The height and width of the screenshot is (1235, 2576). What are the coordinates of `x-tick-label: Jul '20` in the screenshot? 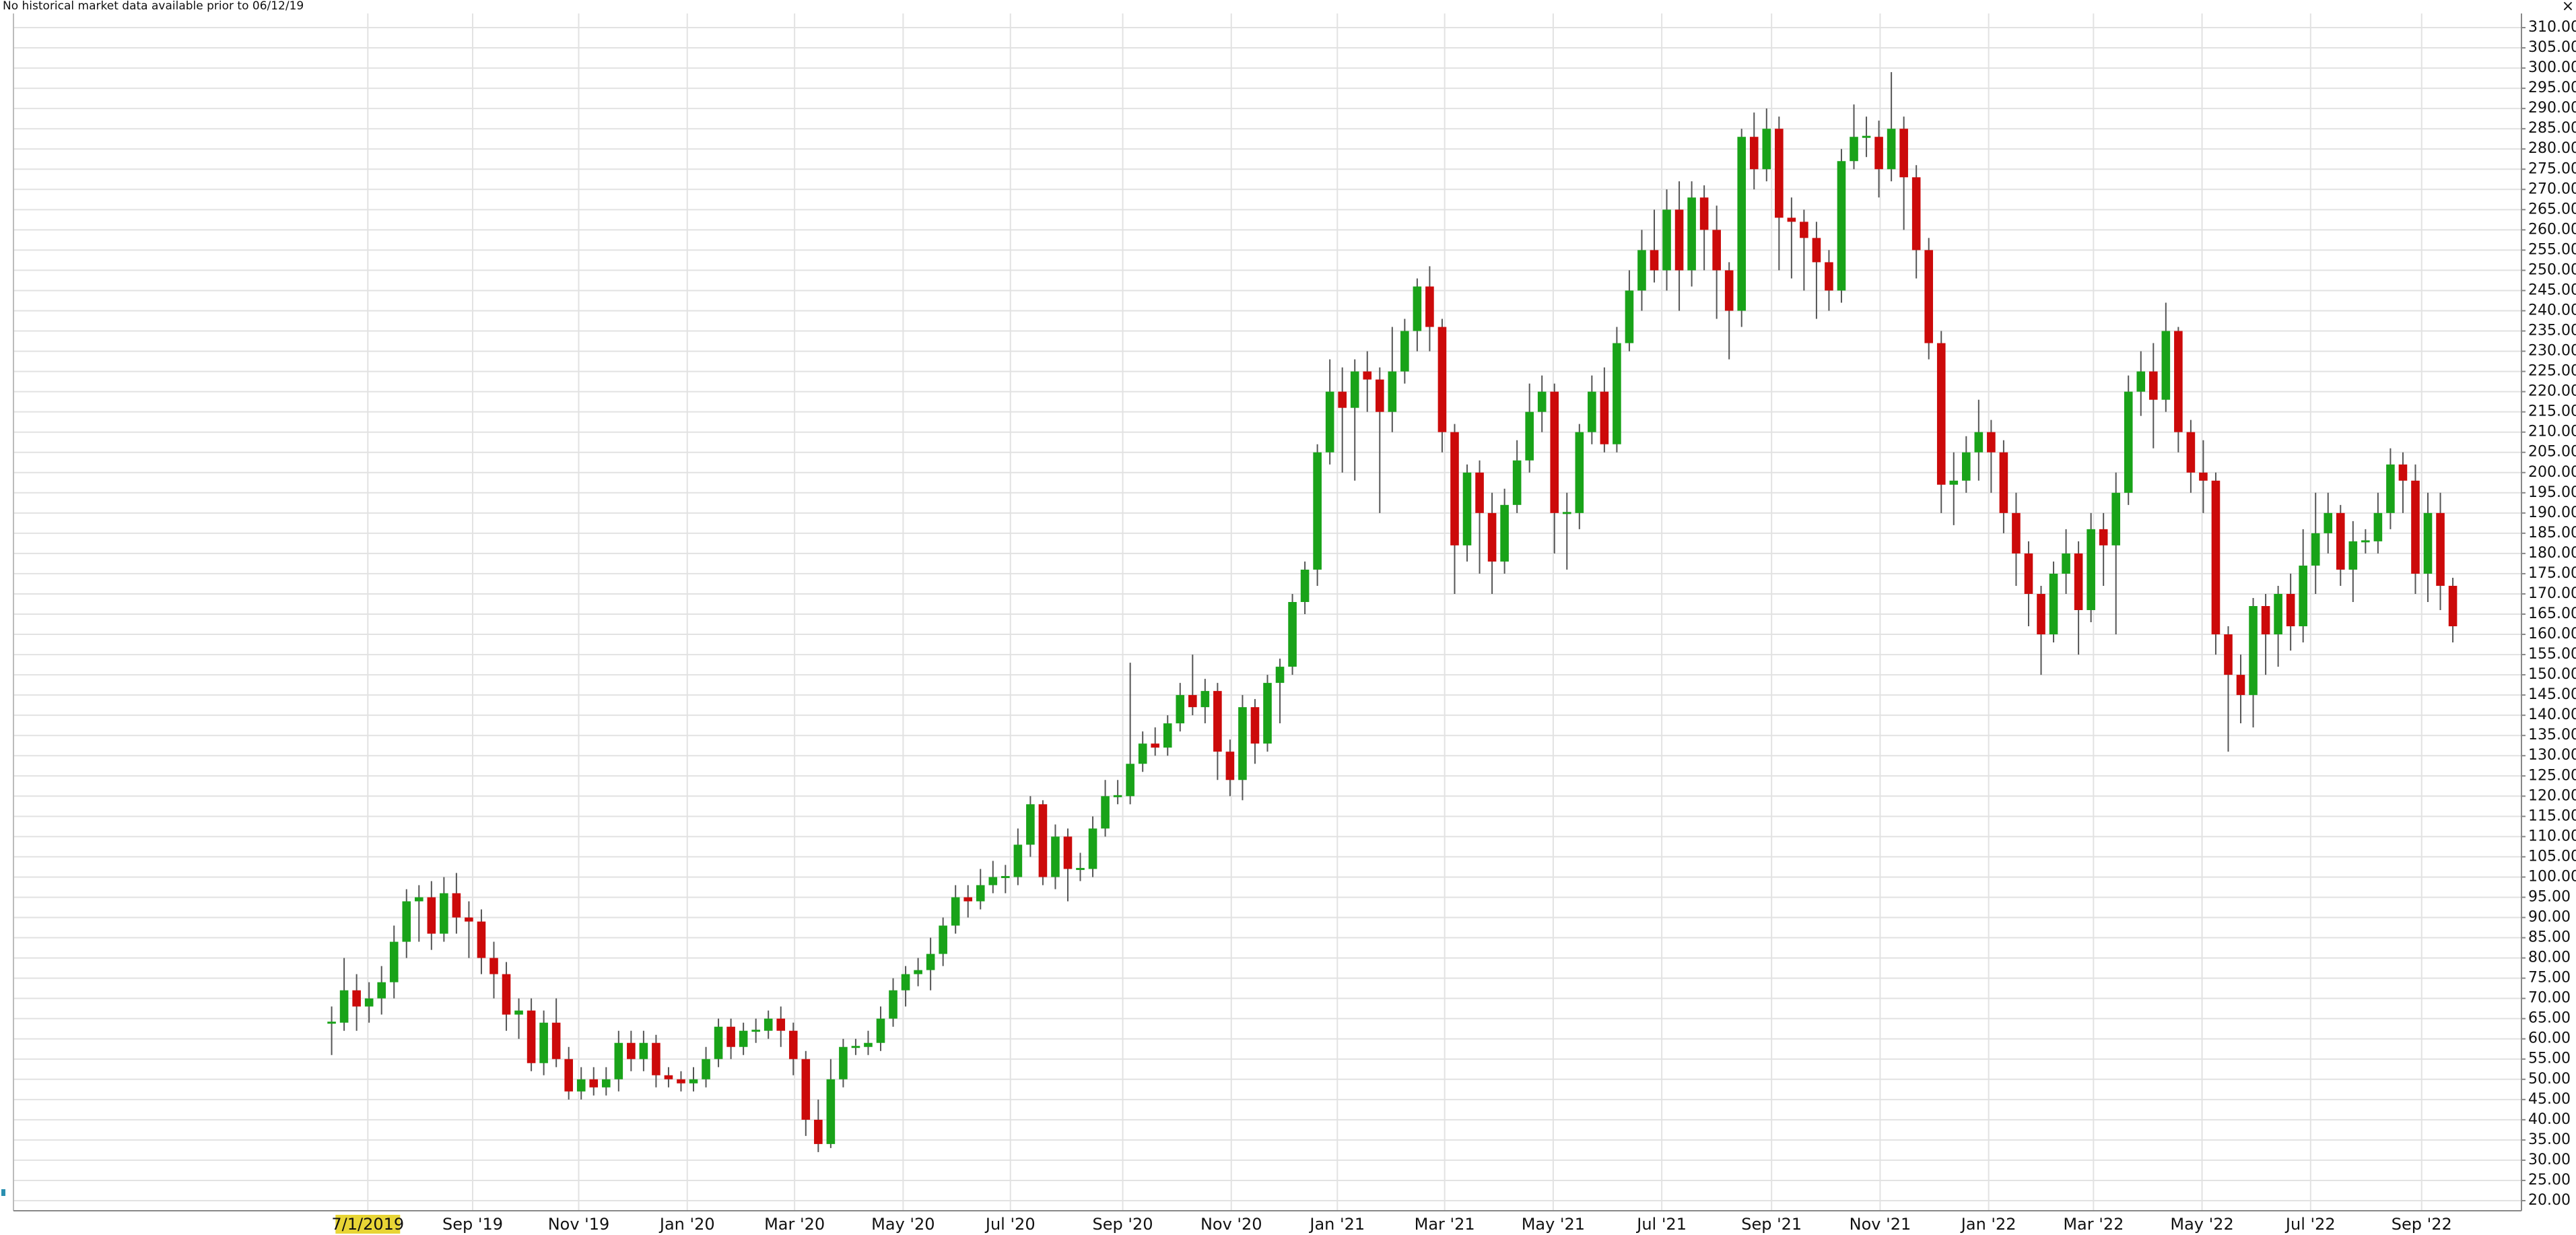 It's located at (1010, 1224).